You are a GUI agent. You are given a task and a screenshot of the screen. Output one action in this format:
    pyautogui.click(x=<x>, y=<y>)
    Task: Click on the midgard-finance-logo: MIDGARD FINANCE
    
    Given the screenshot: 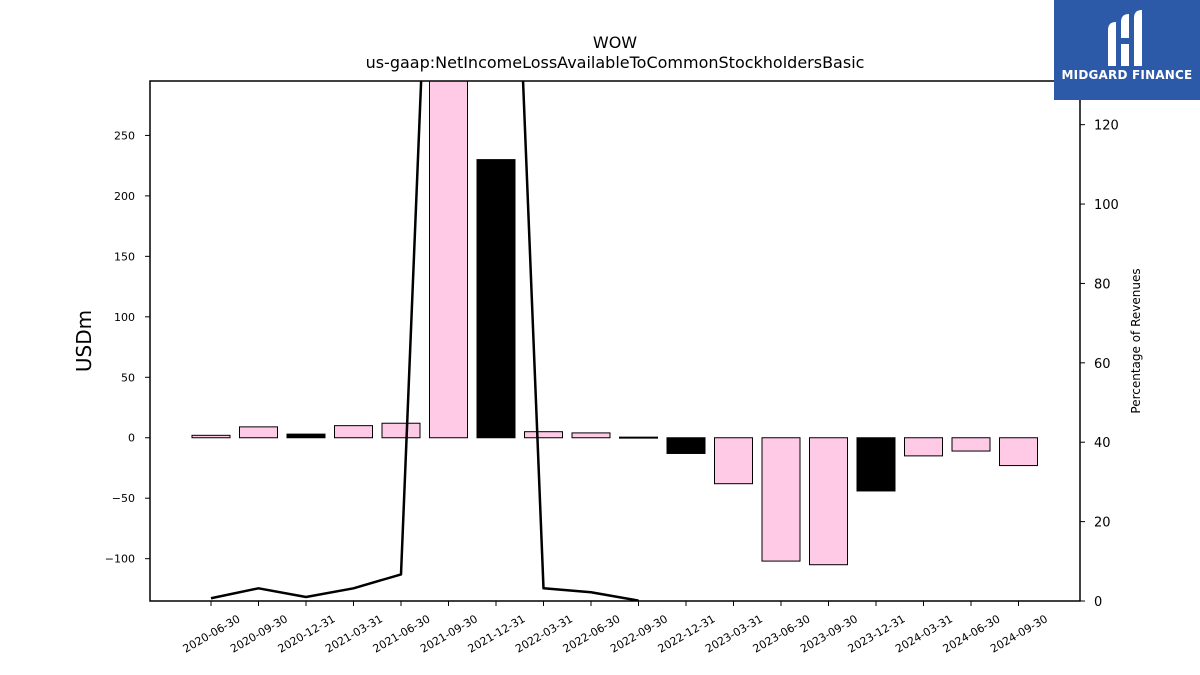 What is the action you would take?
    pyautogui.click(x=1127, y=50)
    